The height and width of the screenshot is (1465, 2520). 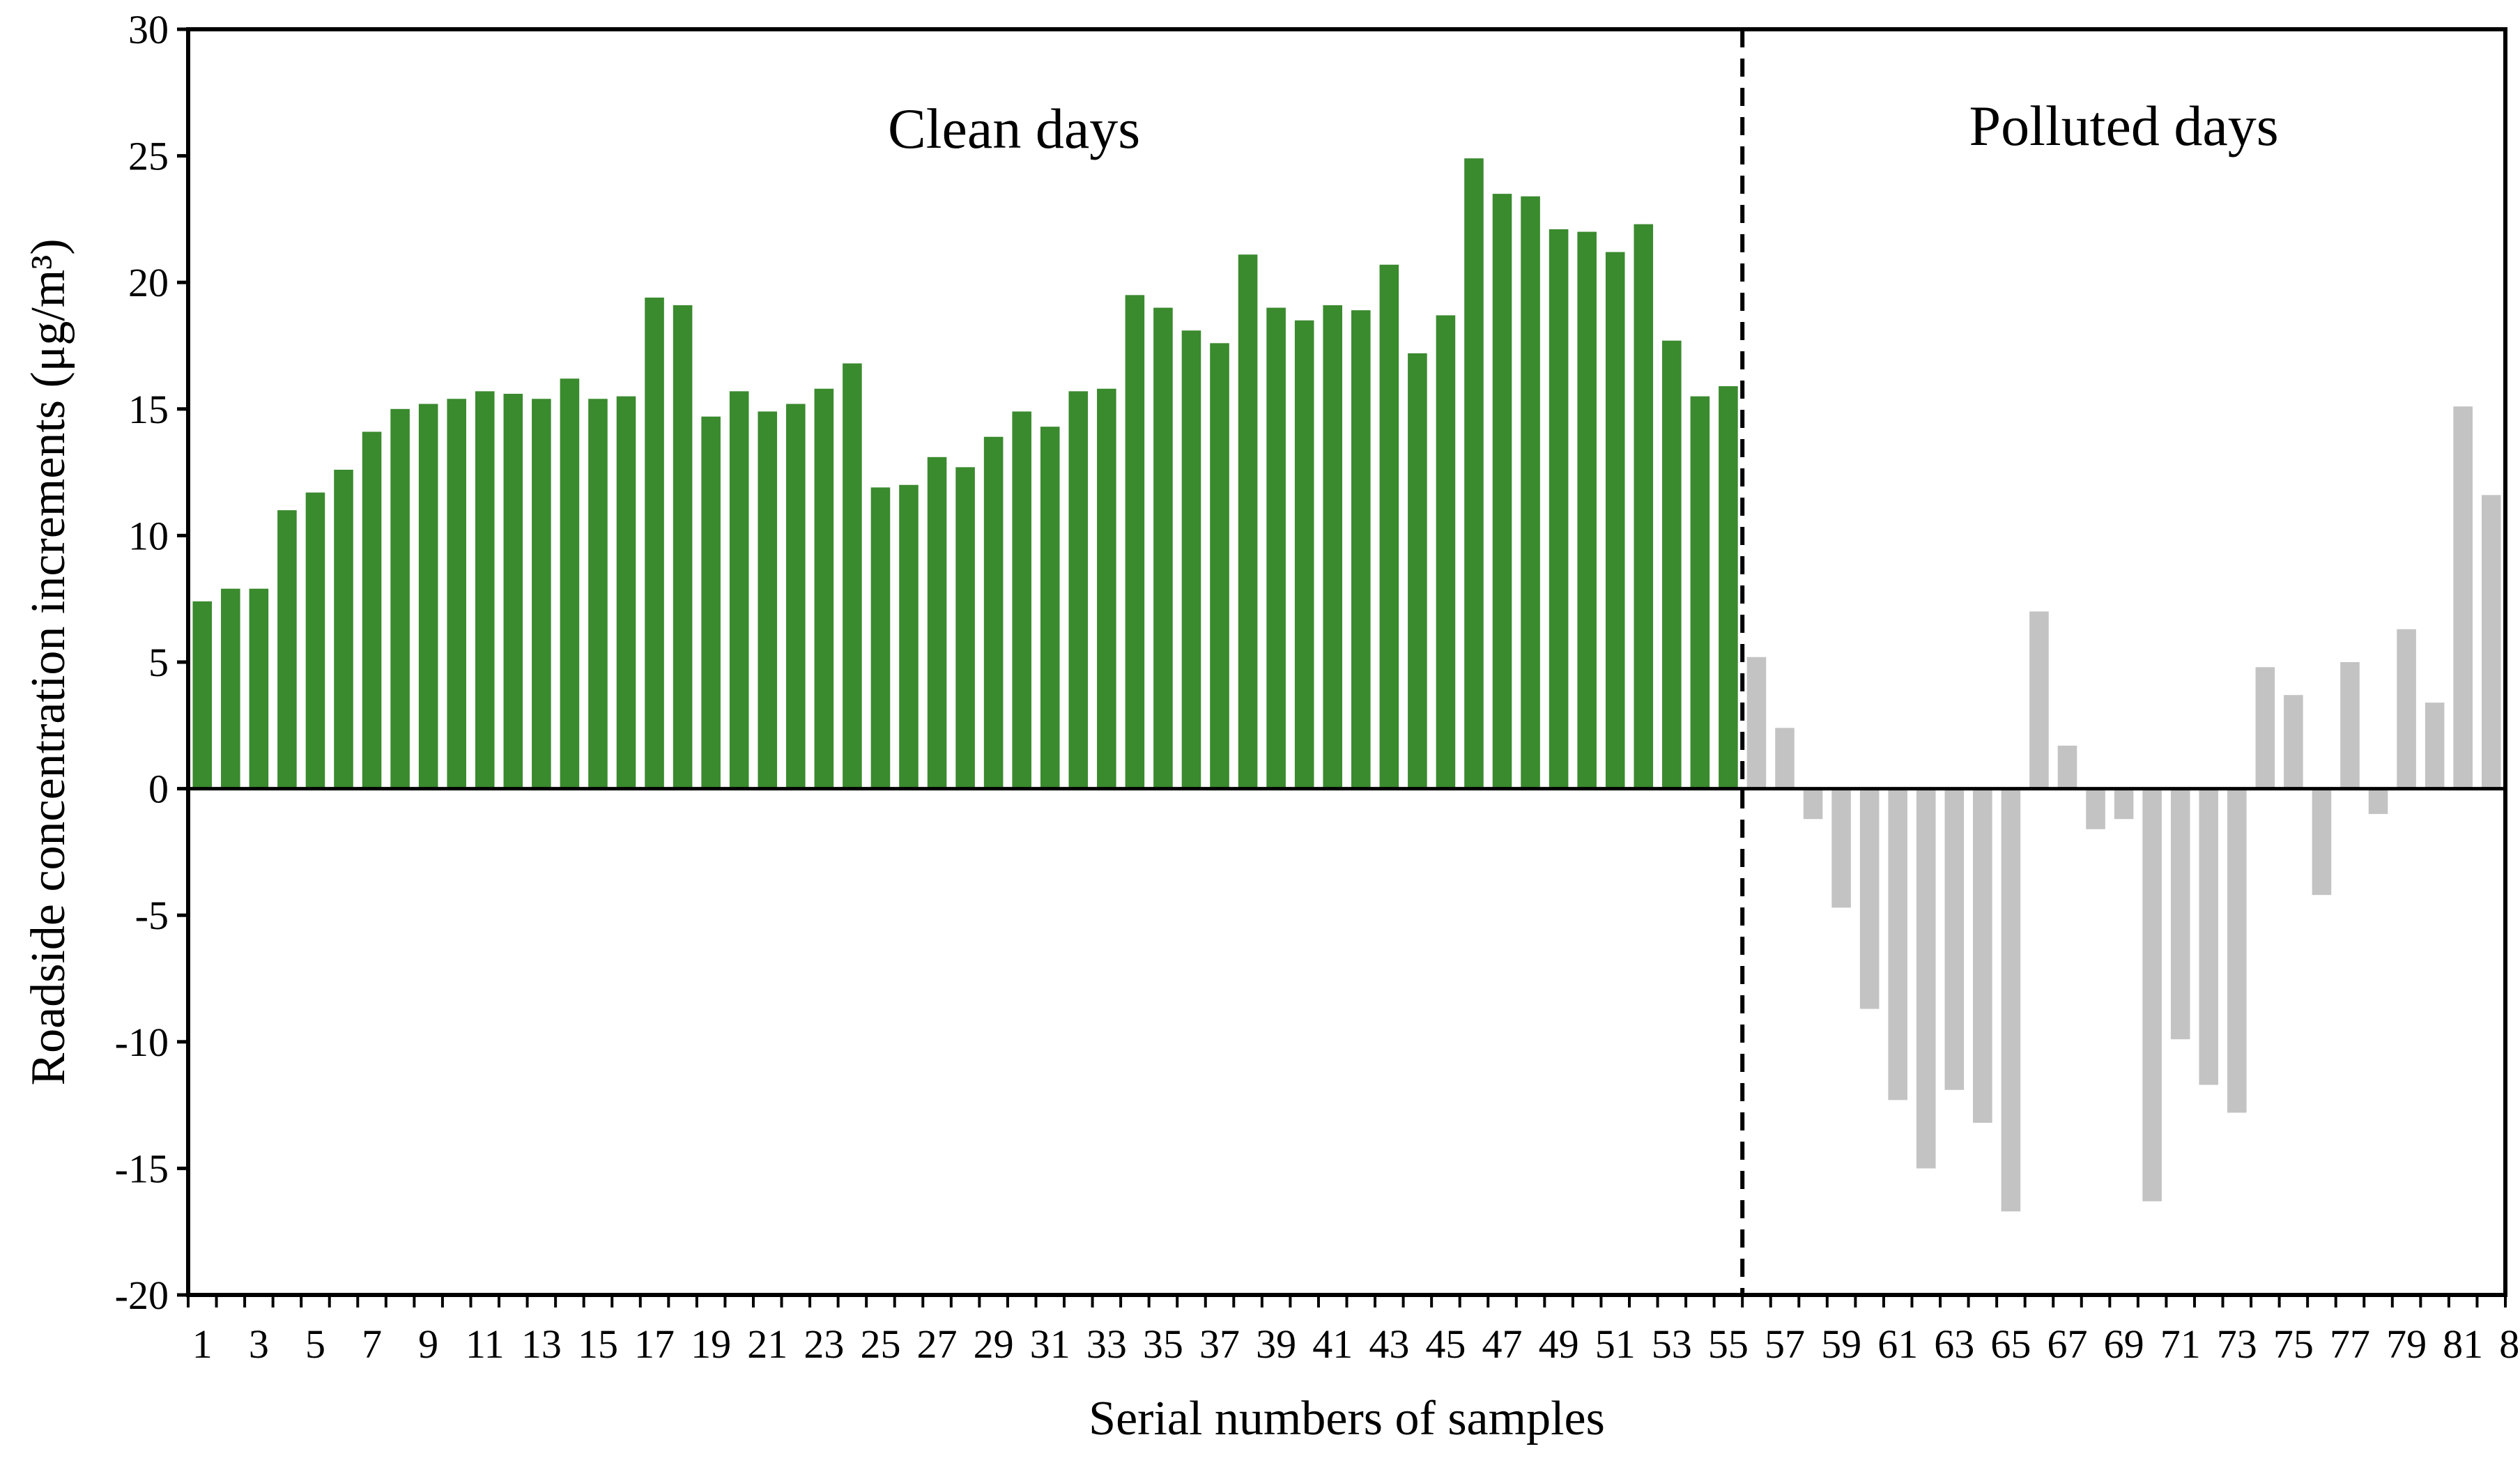 I want to click on x-tick-label: 45, so click(x=1446, y=1344).